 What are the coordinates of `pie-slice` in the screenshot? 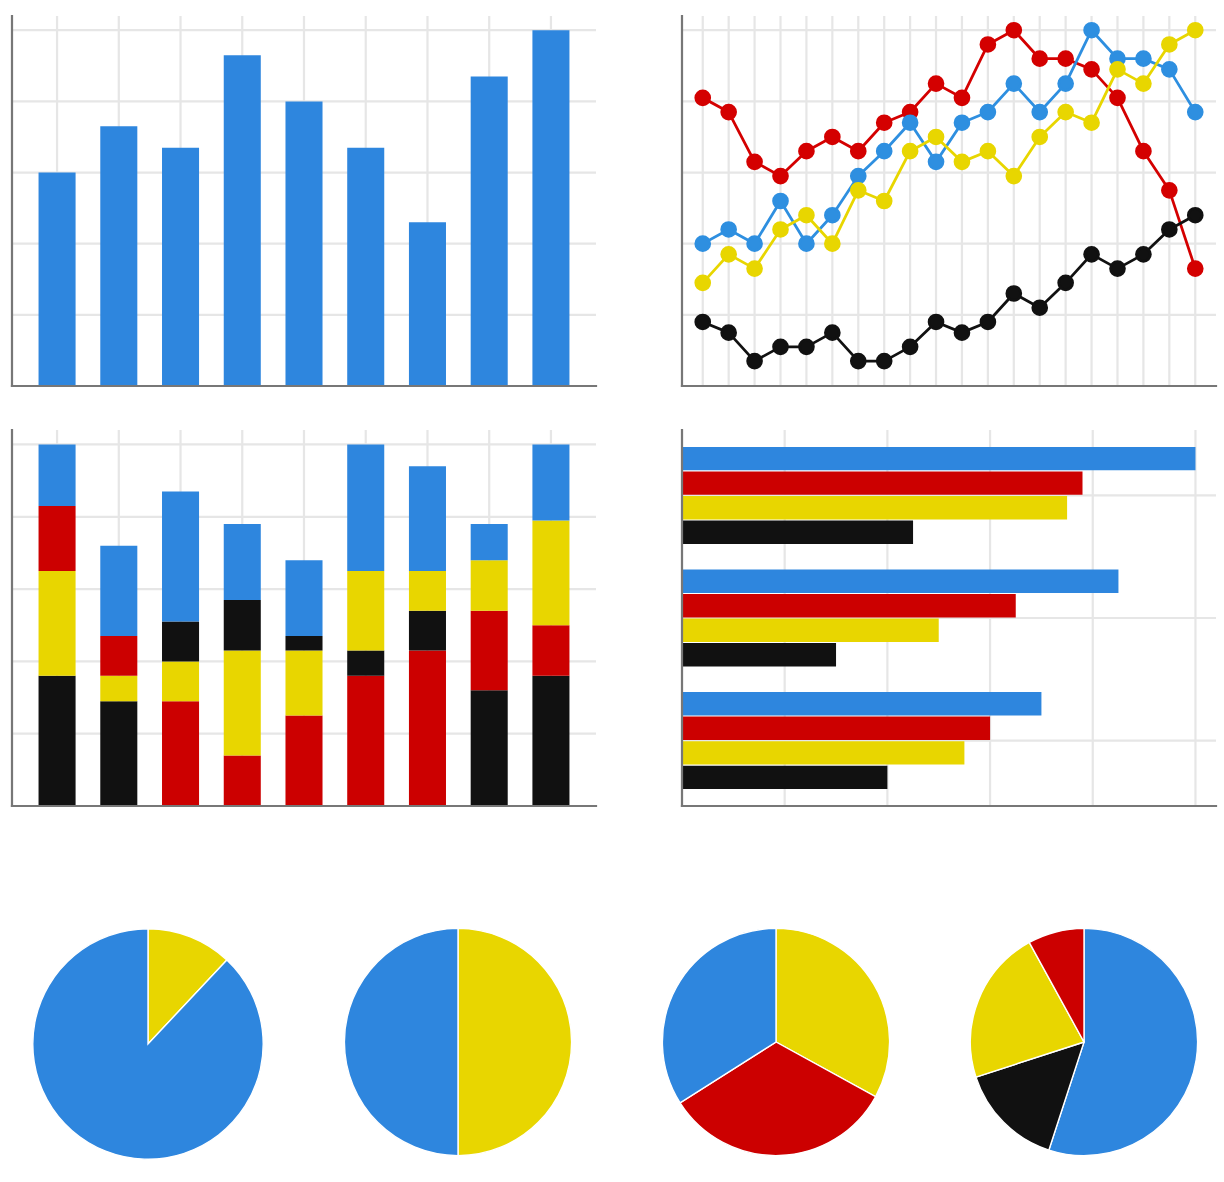 It's located at (148, 1044).